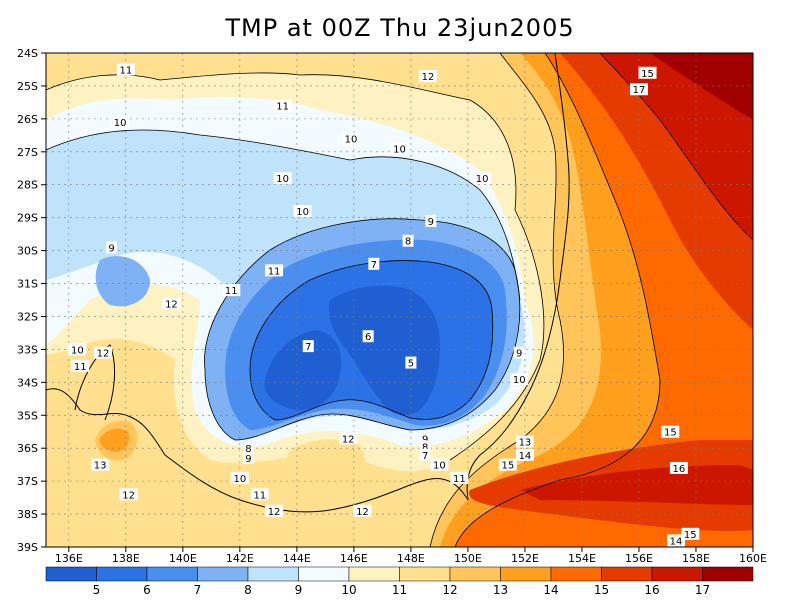  I want to click on colorbar-tick-label: 11, so click(399, 590).